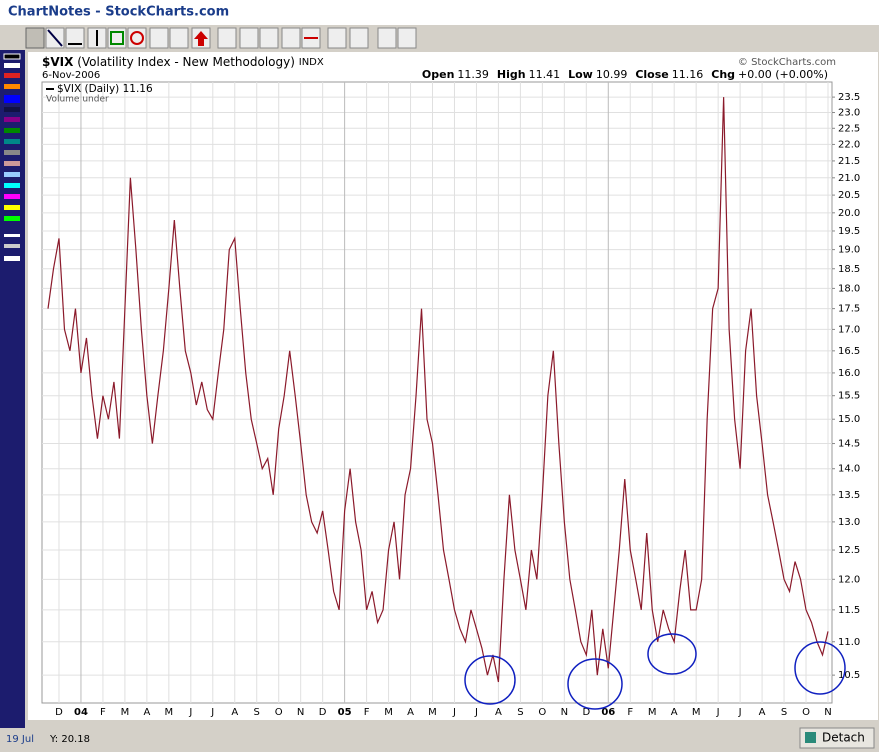  Describe the element at coordinates (849, 444) in the screenshot. I see `y-tick-label: 14.5` at that location.